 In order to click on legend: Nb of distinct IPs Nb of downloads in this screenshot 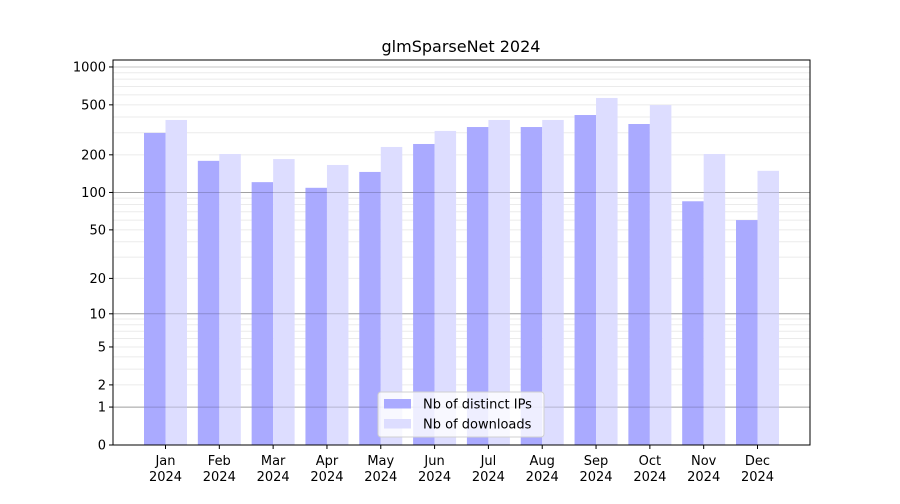, I will do `click(461, 414)`.